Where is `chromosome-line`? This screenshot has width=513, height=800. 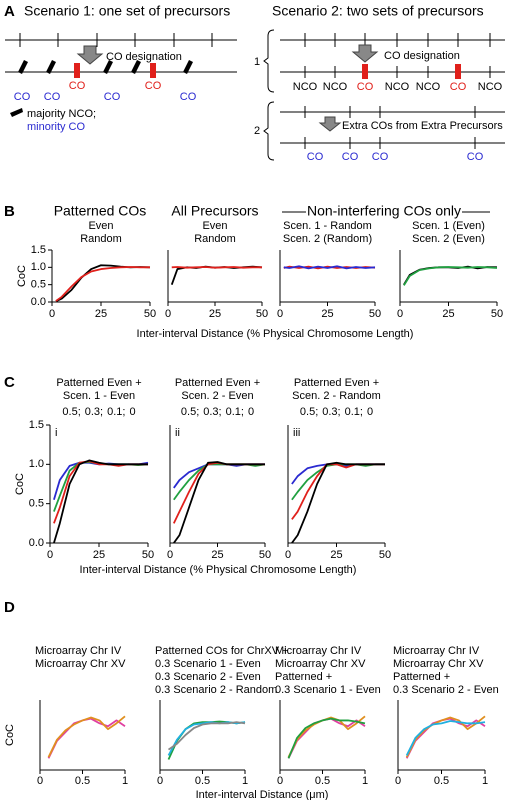 chromosome-line is located at coordinates (392, 143).